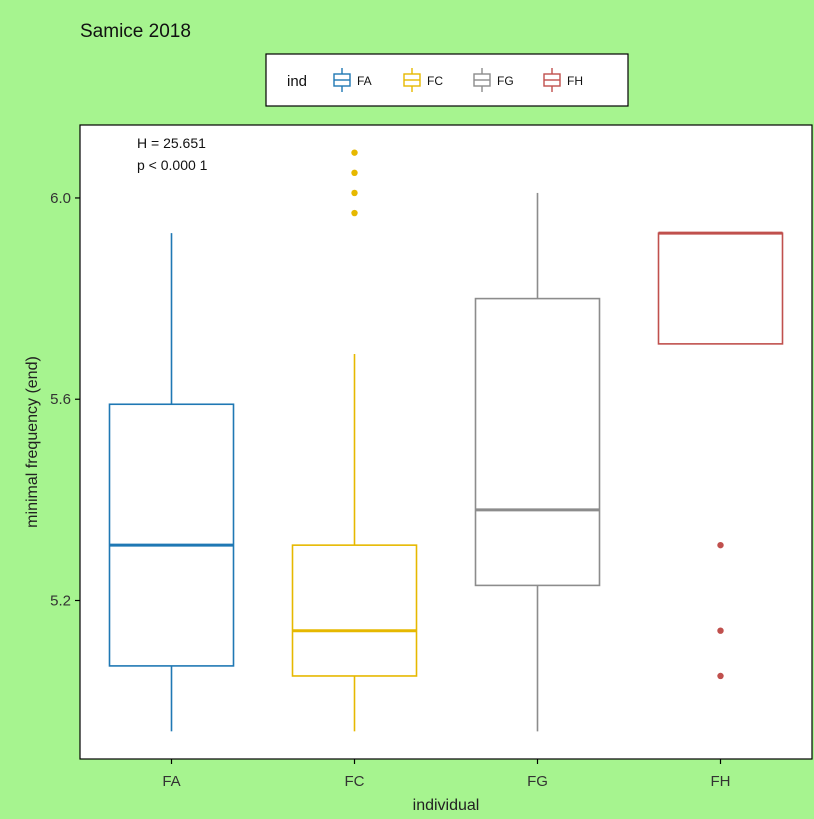 This screenshot has width=814, height=819. What do you see at coordinates (32, 442) in the screenshot?
I see `y-axis-title: minimal frequency (end)` at bounding box center [32, 442].